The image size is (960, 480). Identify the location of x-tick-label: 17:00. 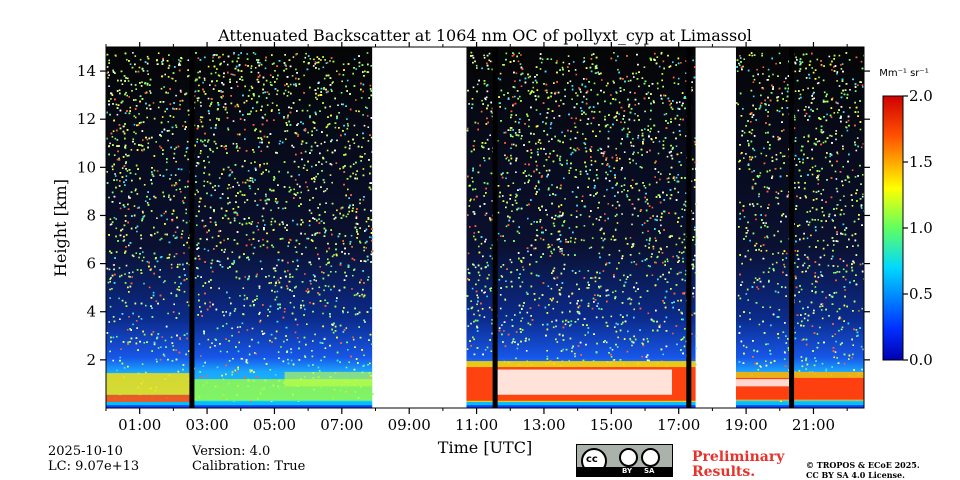
(678, 425).